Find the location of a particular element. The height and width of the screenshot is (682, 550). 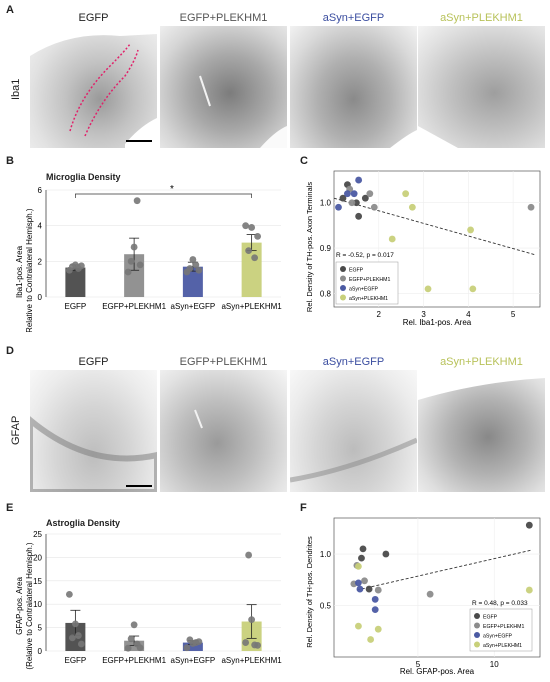

panel-c-stat: R = -0.52, p = 0.017 is located at coordinates (365, 255).